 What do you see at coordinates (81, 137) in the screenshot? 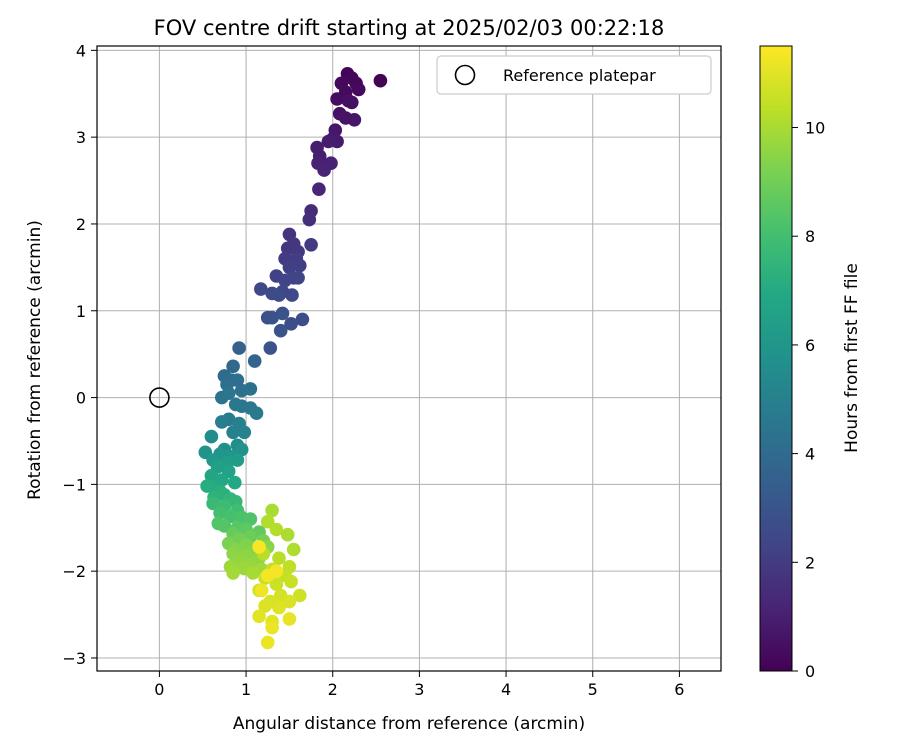
I see `y-tick-label: 3` at bounding box center [81, 137].